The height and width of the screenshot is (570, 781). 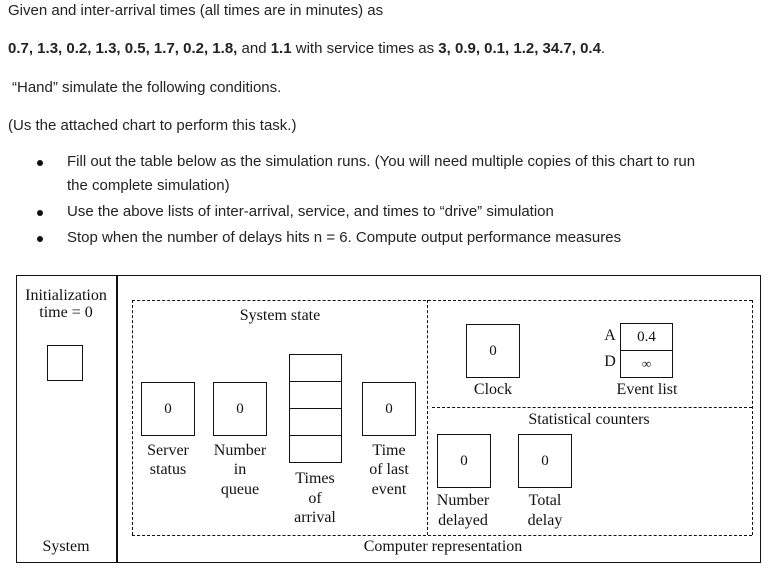 I want to click on arrival-label: Times, so click(x=315, y=478).